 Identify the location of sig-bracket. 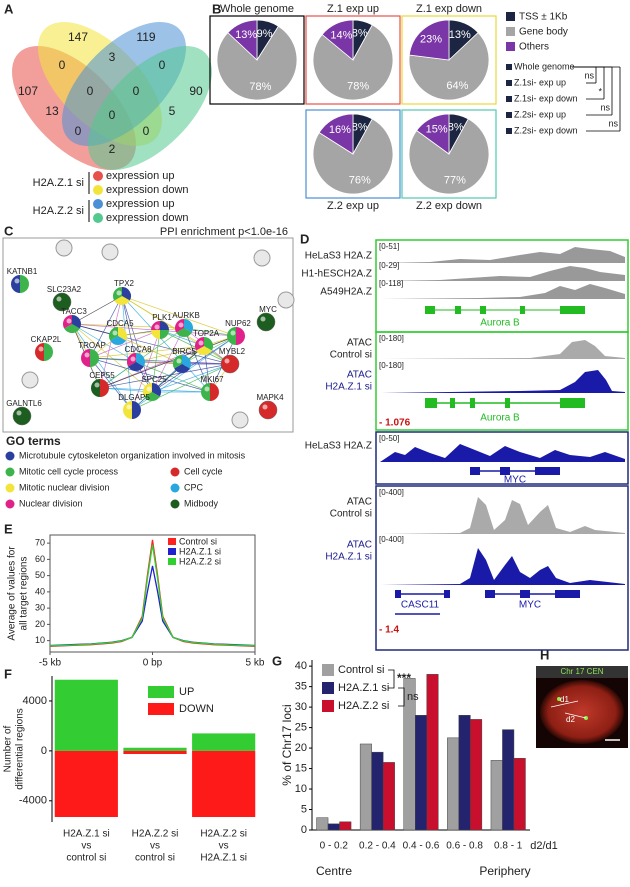
(391, 679).